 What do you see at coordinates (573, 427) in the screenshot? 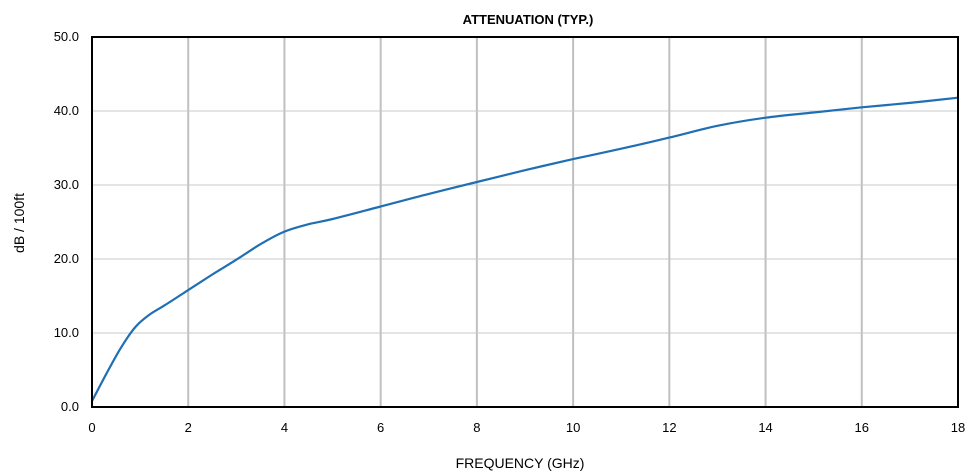
I see `x-tick-label: 10` at bounding box center [573, 427].